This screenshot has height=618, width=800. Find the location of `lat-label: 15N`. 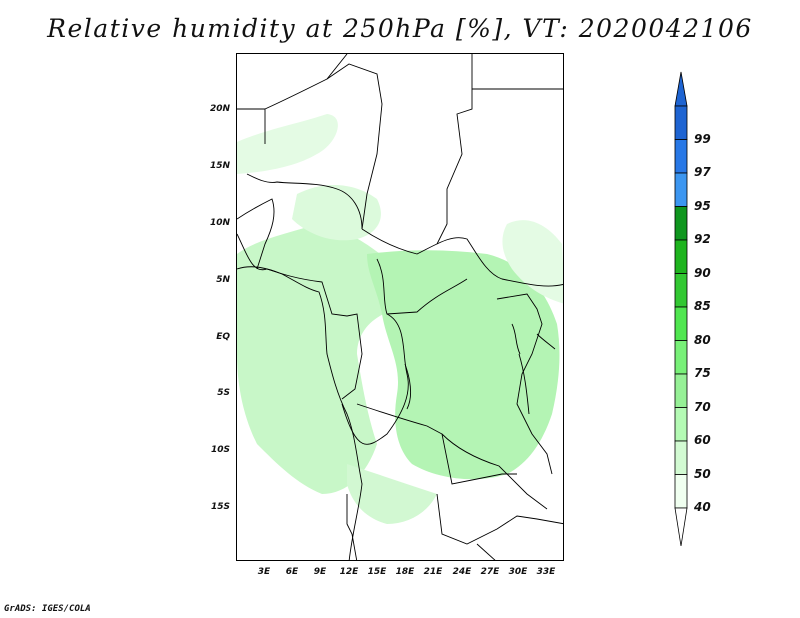

lat-label: 15N is located at coordinates (219, 166).